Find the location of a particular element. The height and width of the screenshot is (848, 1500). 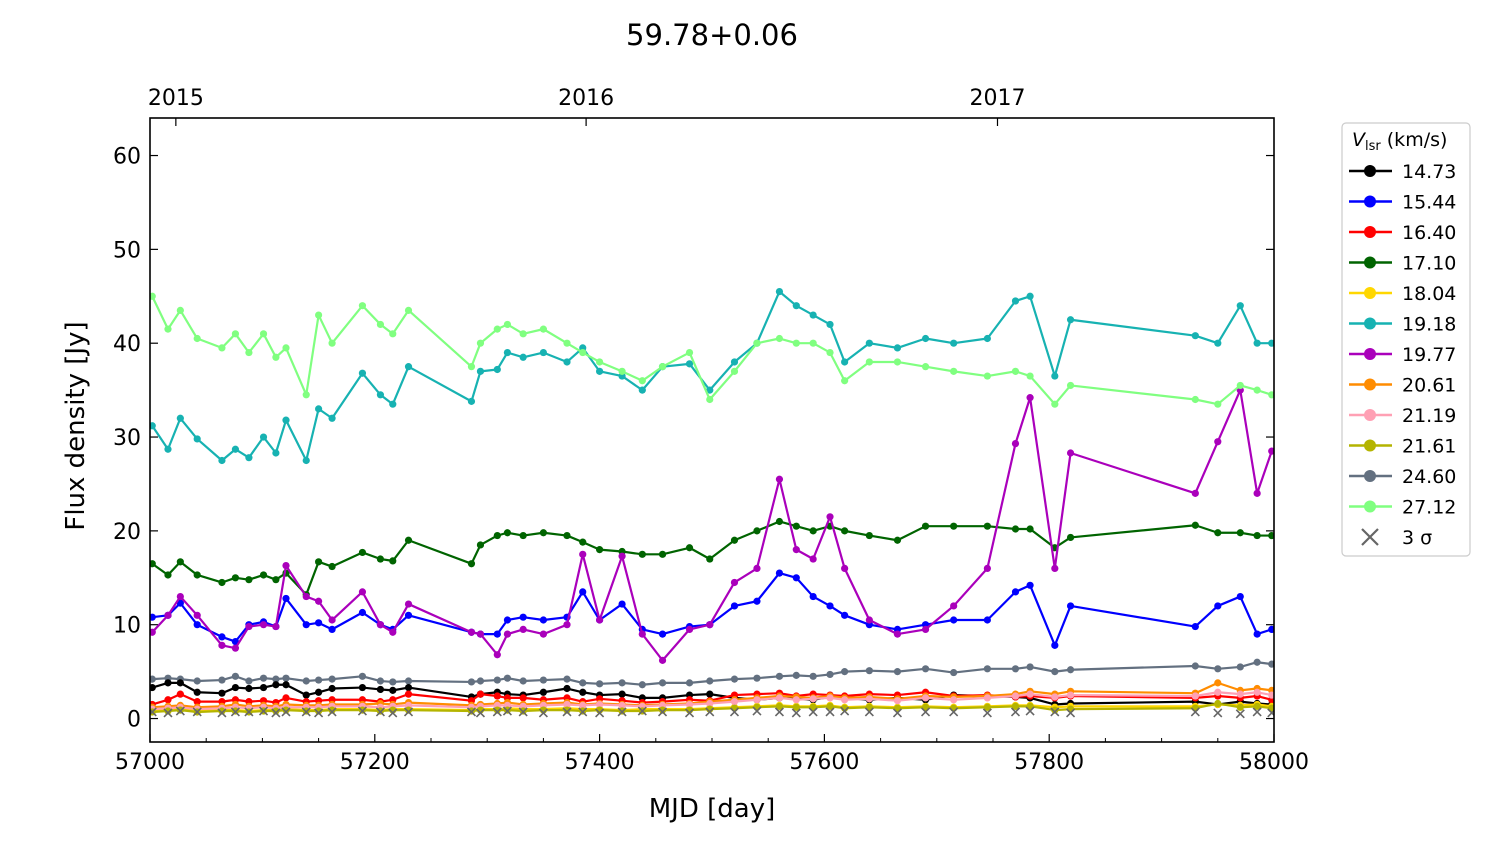

y-tick-label: 10 is located at coordinates (127, 626).